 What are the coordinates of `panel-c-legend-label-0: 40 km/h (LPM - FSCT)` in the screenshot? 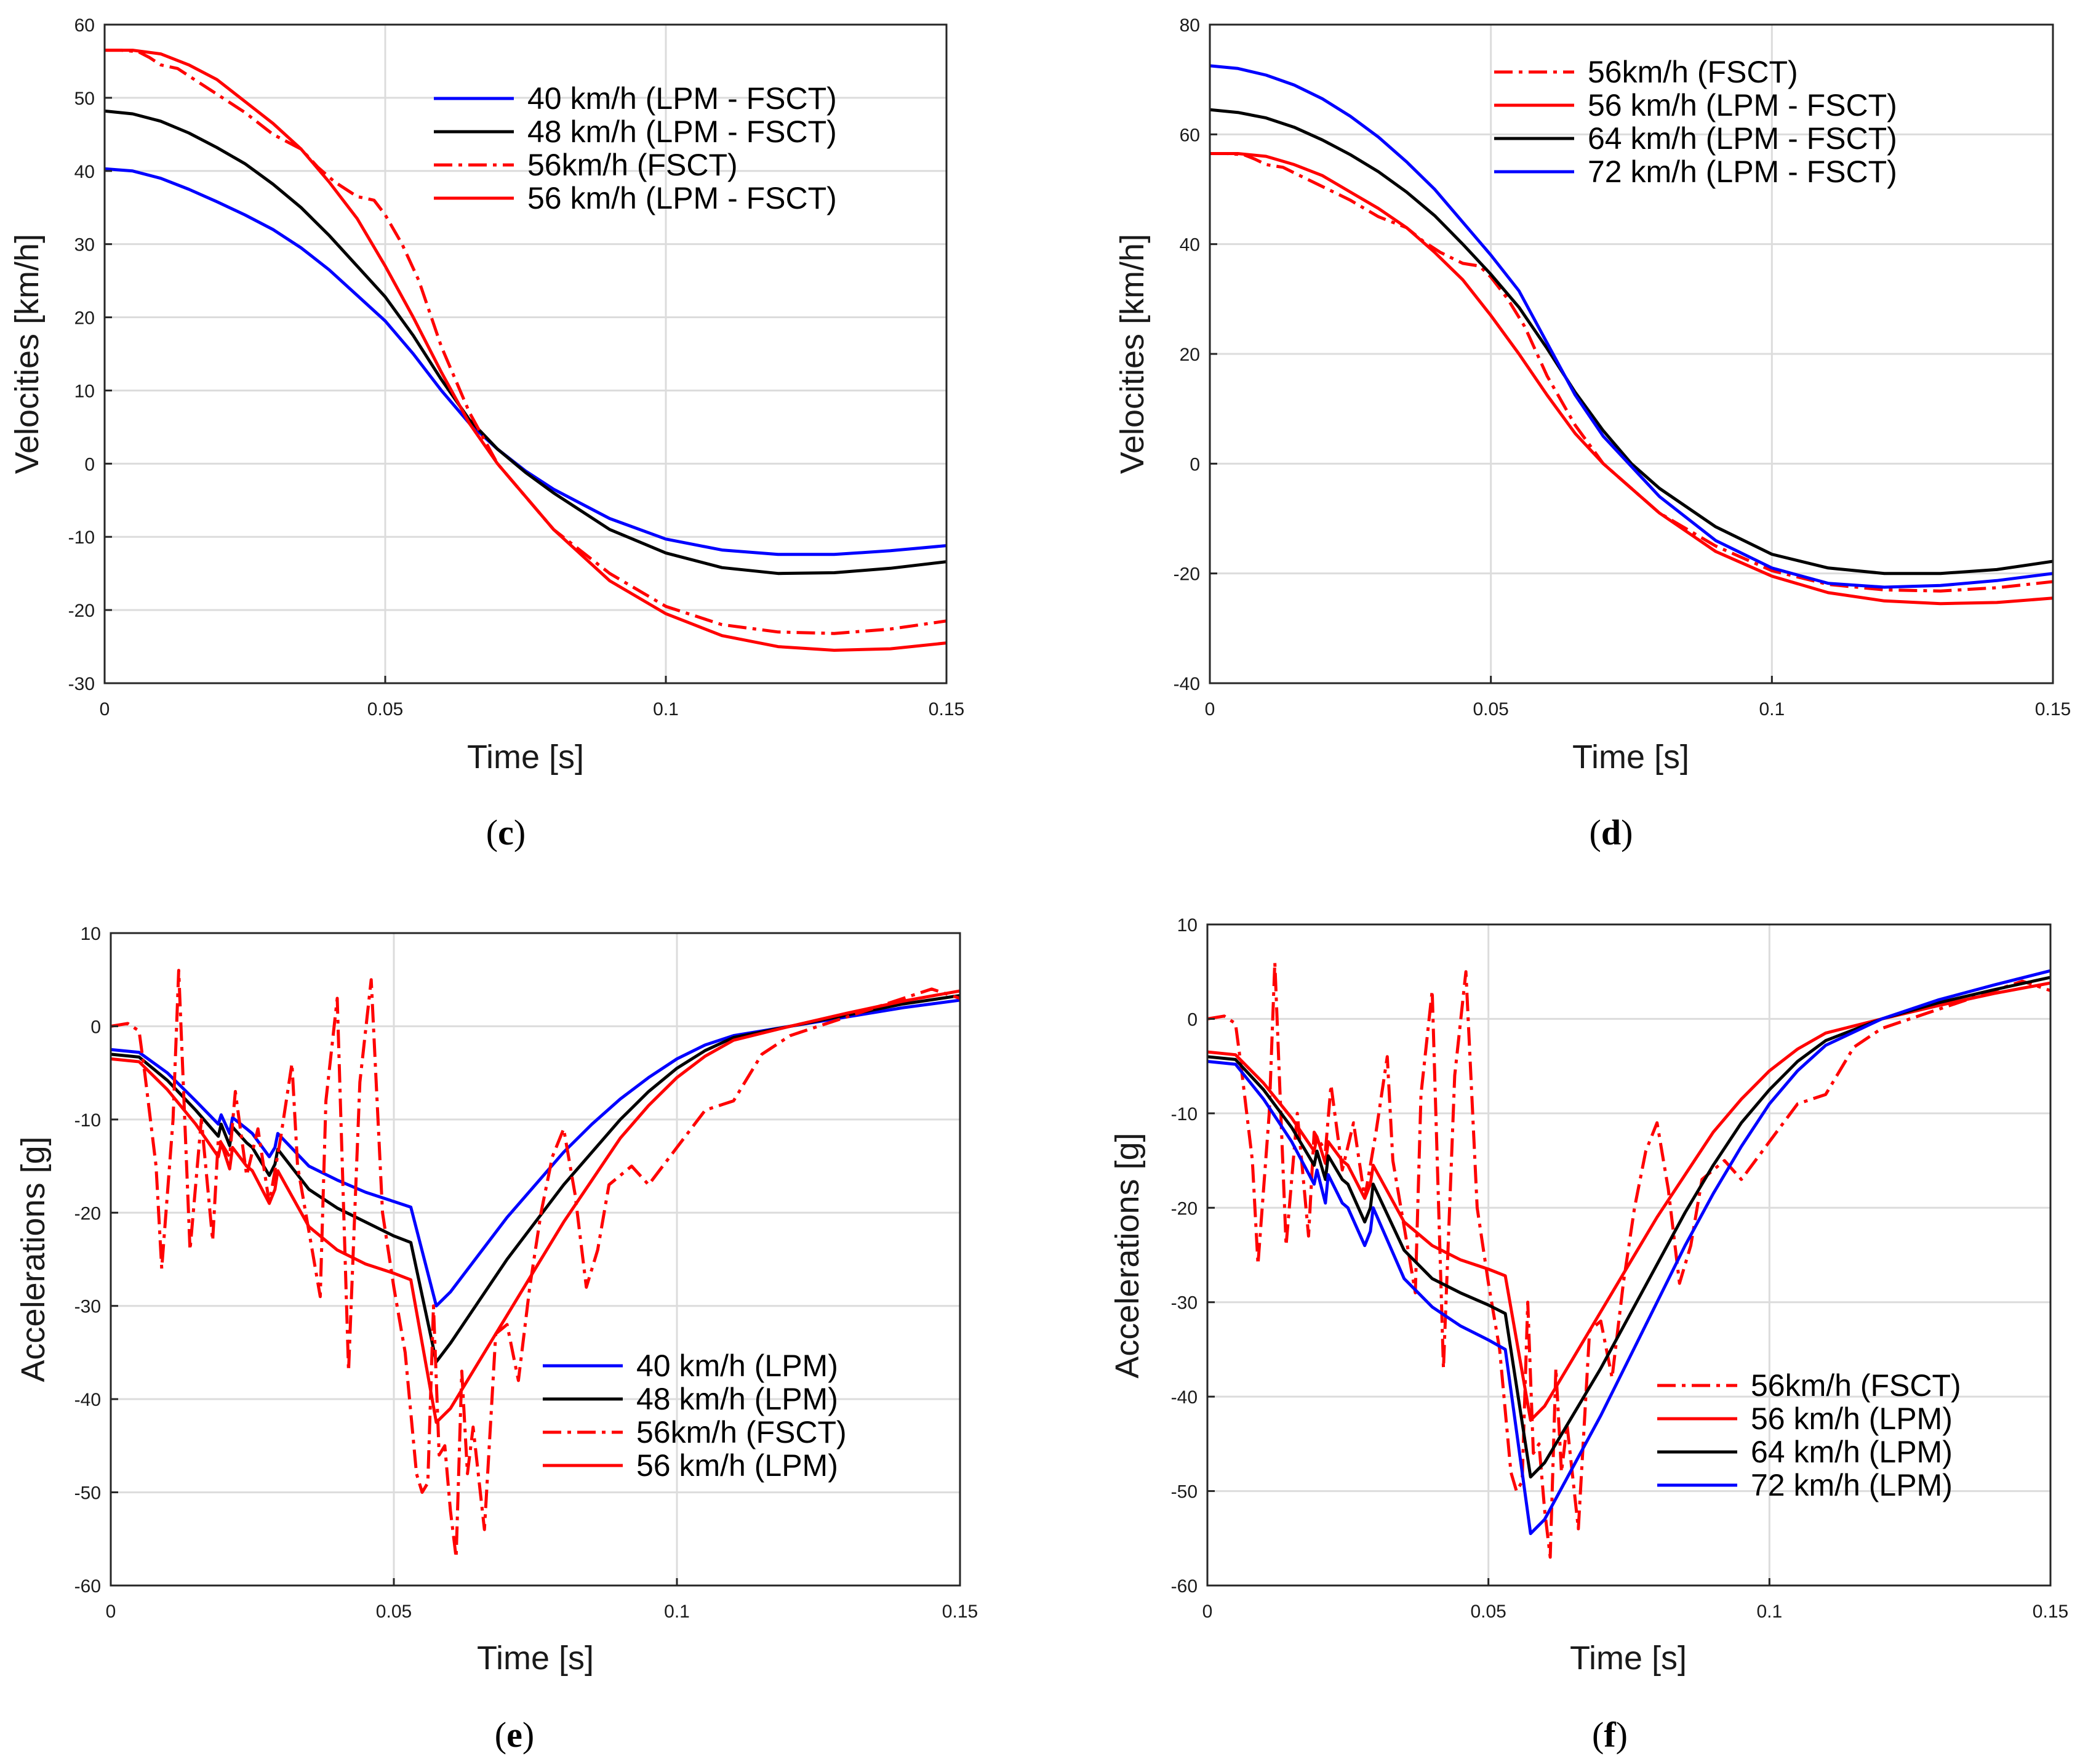 It's located at (682, 98).